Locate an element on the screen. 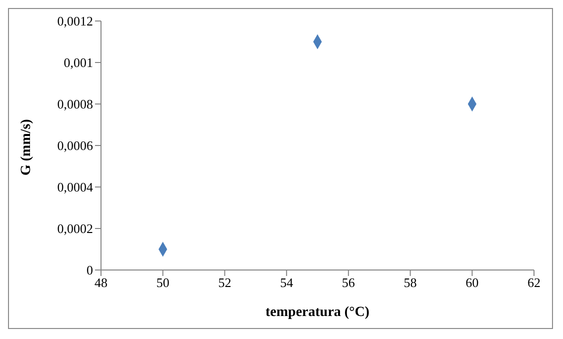  y-tick-label: 0,0012 is located at coordinates (75, 21).